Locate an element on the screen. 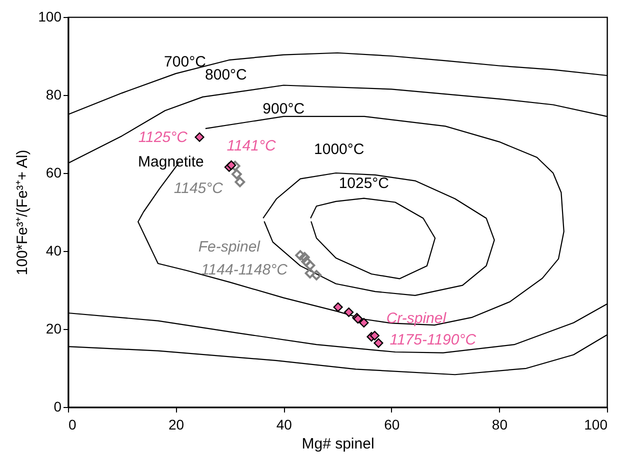  x-tick-label: 60 is located at coordinates (392, 424).